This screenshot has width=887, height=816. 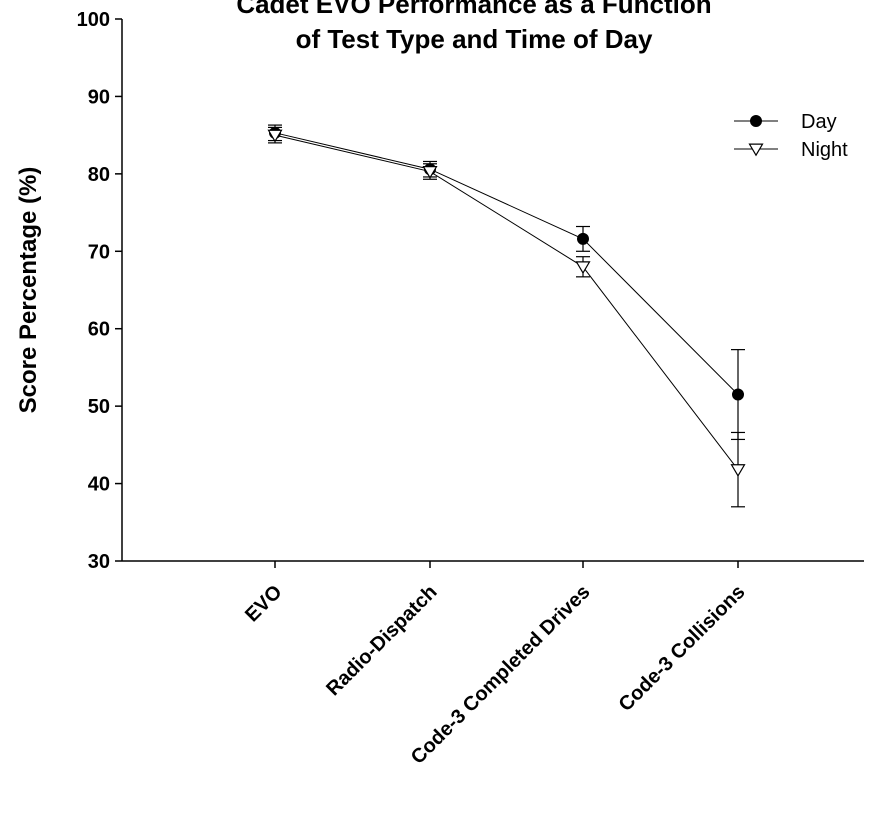 I want to click on x-category-label: Radio-Dispatch, so click(x=381, y=640).